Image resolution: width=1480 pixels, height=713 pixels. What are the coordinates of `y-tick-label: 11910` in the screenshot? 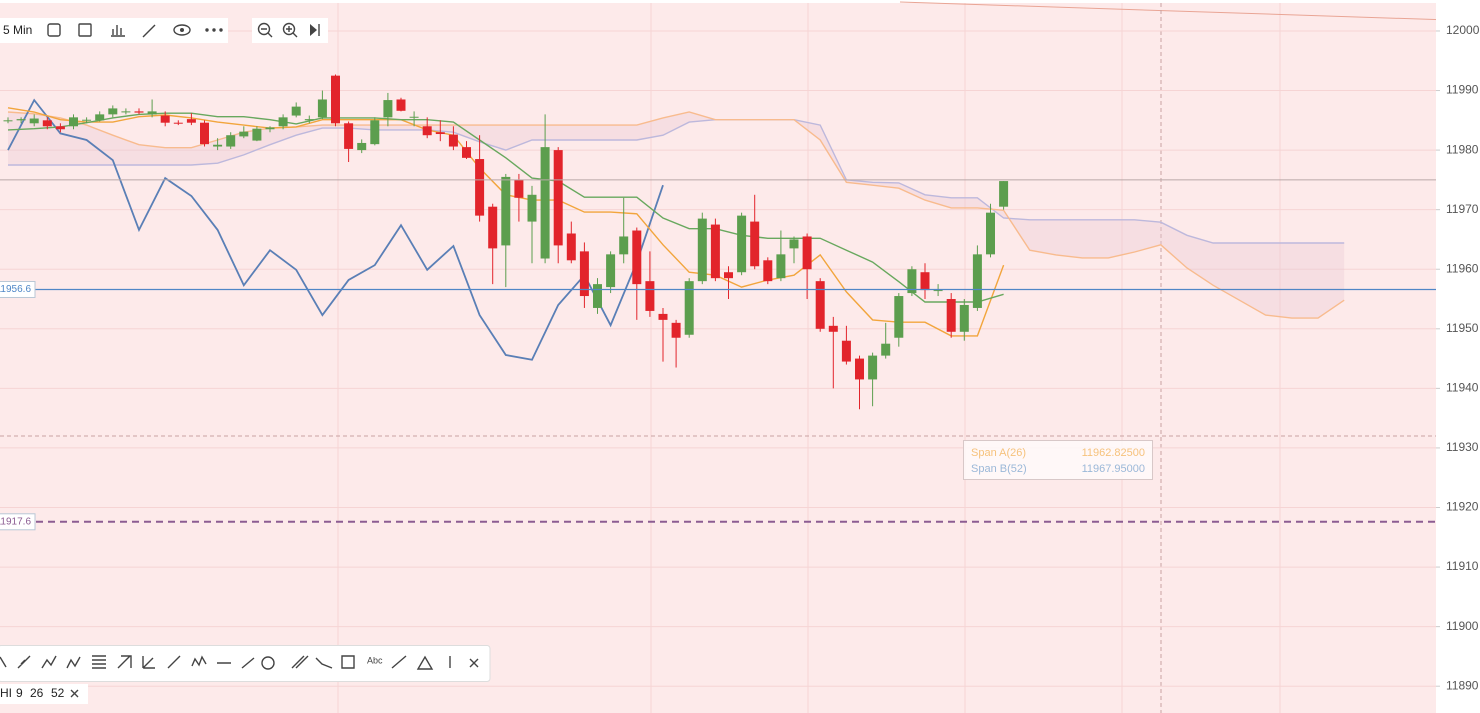 It's located at (1462, 566).